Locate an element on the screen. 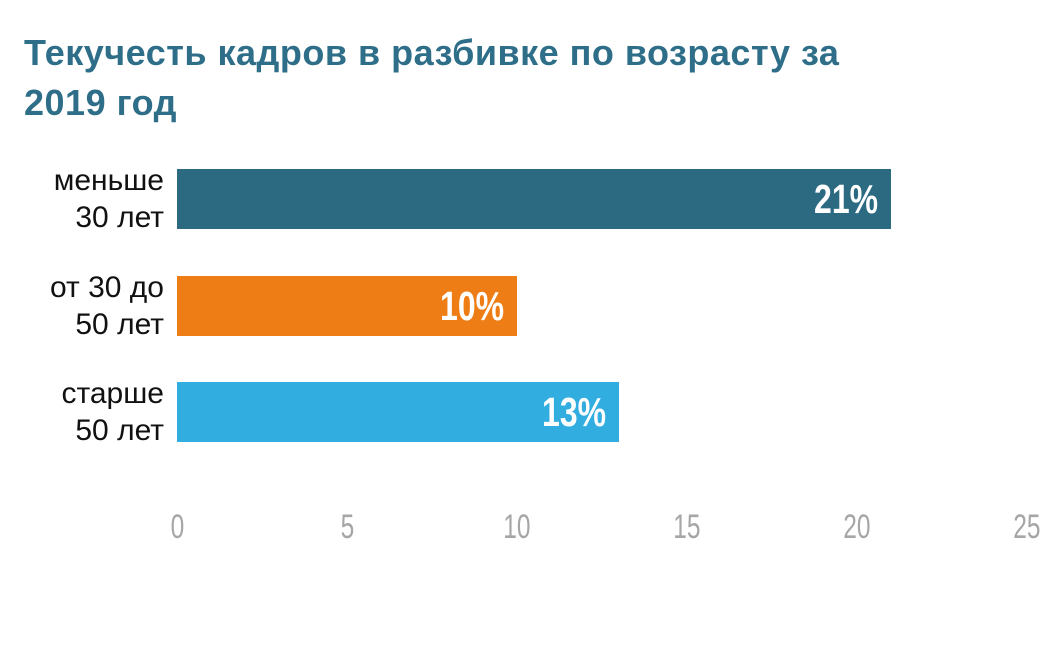 This screenshot has height=654, width=1058. category-label-line: старше is located at coordinates (112, 393).